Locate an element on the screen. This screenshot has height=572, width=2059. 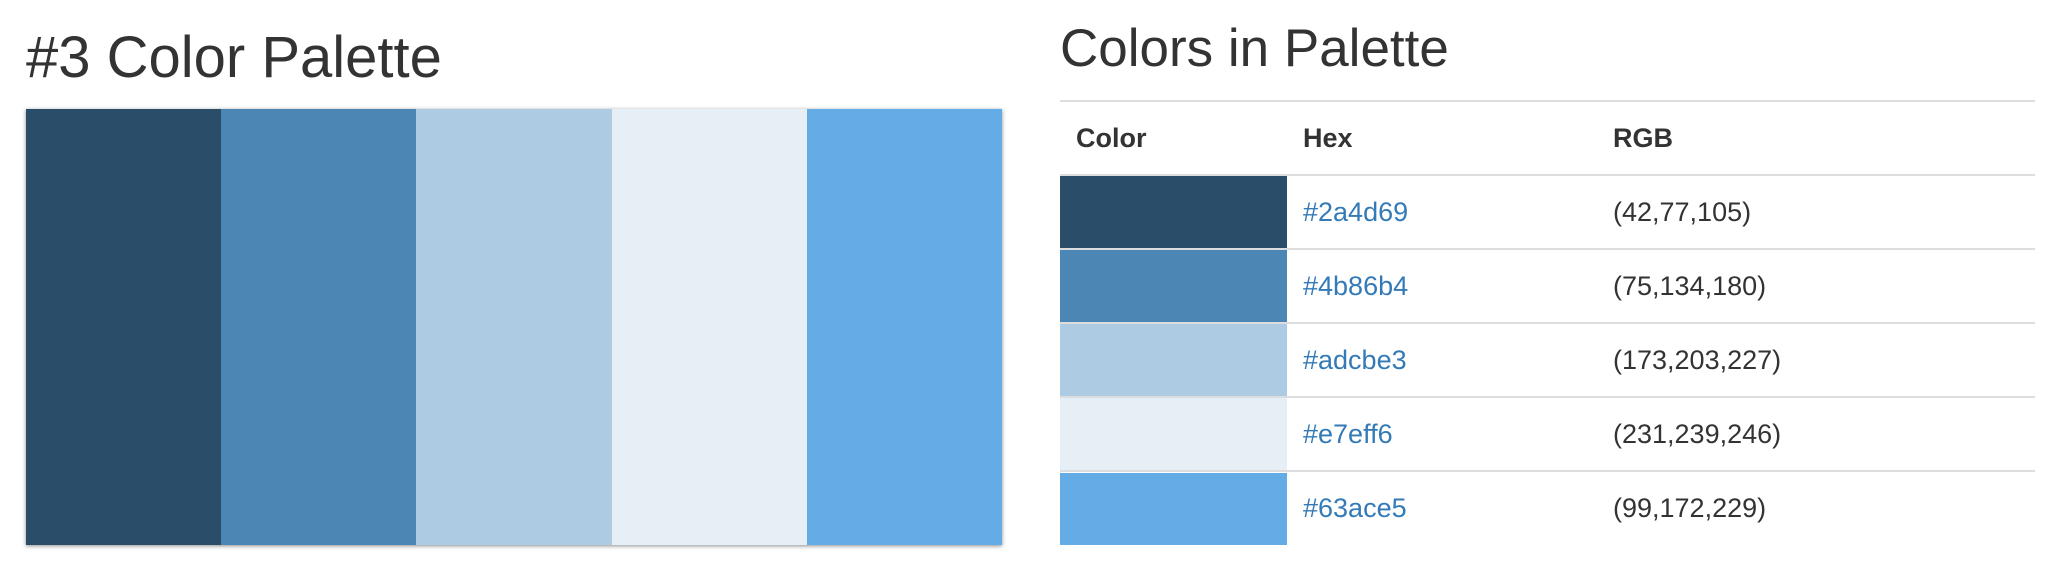
column-header-hex: Hex is located at coordinates (1442, 138).